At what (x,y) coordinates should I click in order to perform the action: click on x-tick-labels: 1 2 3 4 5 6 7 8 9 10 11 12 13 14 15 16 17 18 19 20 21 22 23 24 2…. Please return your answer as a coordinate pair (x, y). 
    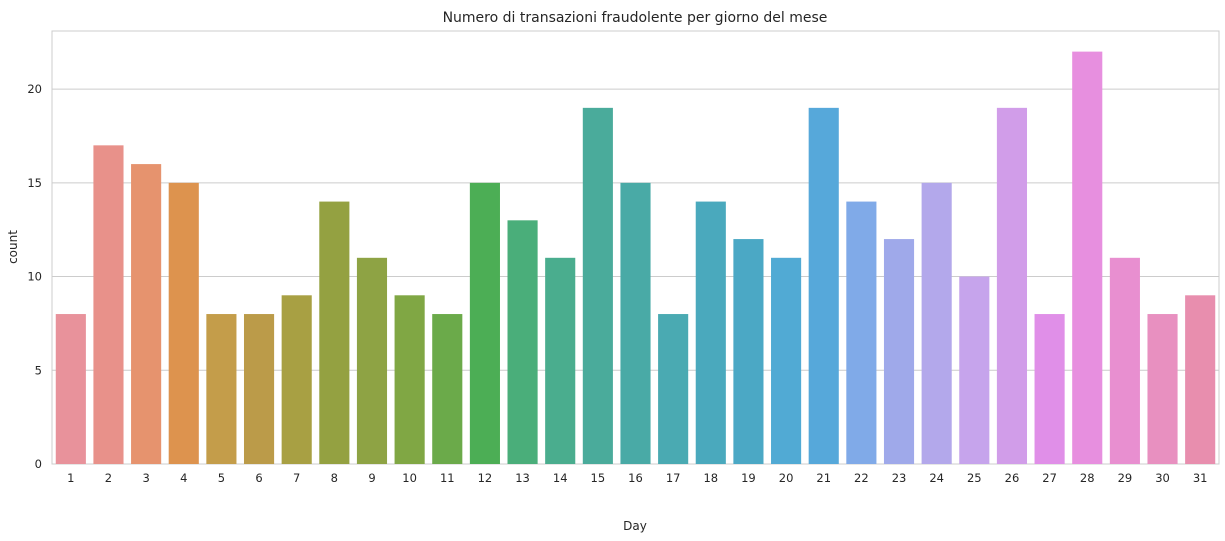
    Looking at the image, I should click on (637, 478).